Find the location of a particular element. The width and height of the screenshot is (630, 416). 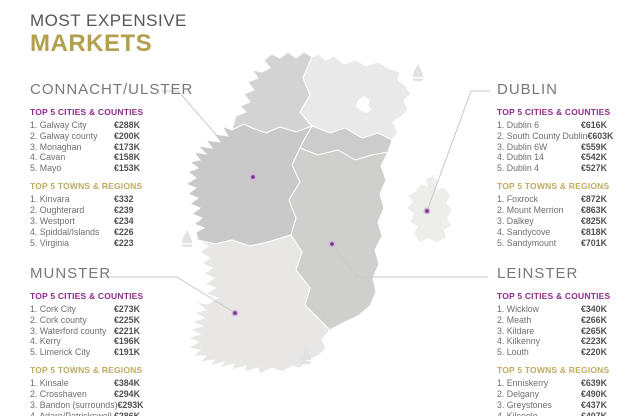

list-item: 4. Dublin 14 €542K is located at coordinates (552, 157).